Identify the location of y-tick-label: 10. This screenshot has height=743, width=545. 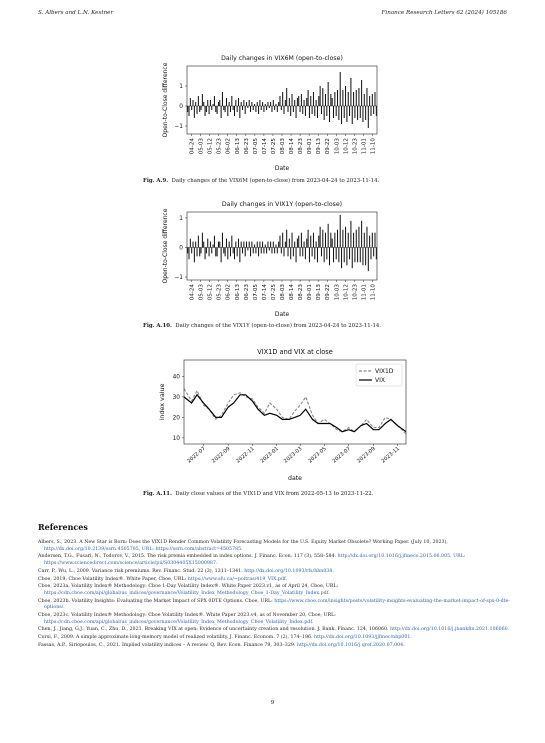
(177, 439).